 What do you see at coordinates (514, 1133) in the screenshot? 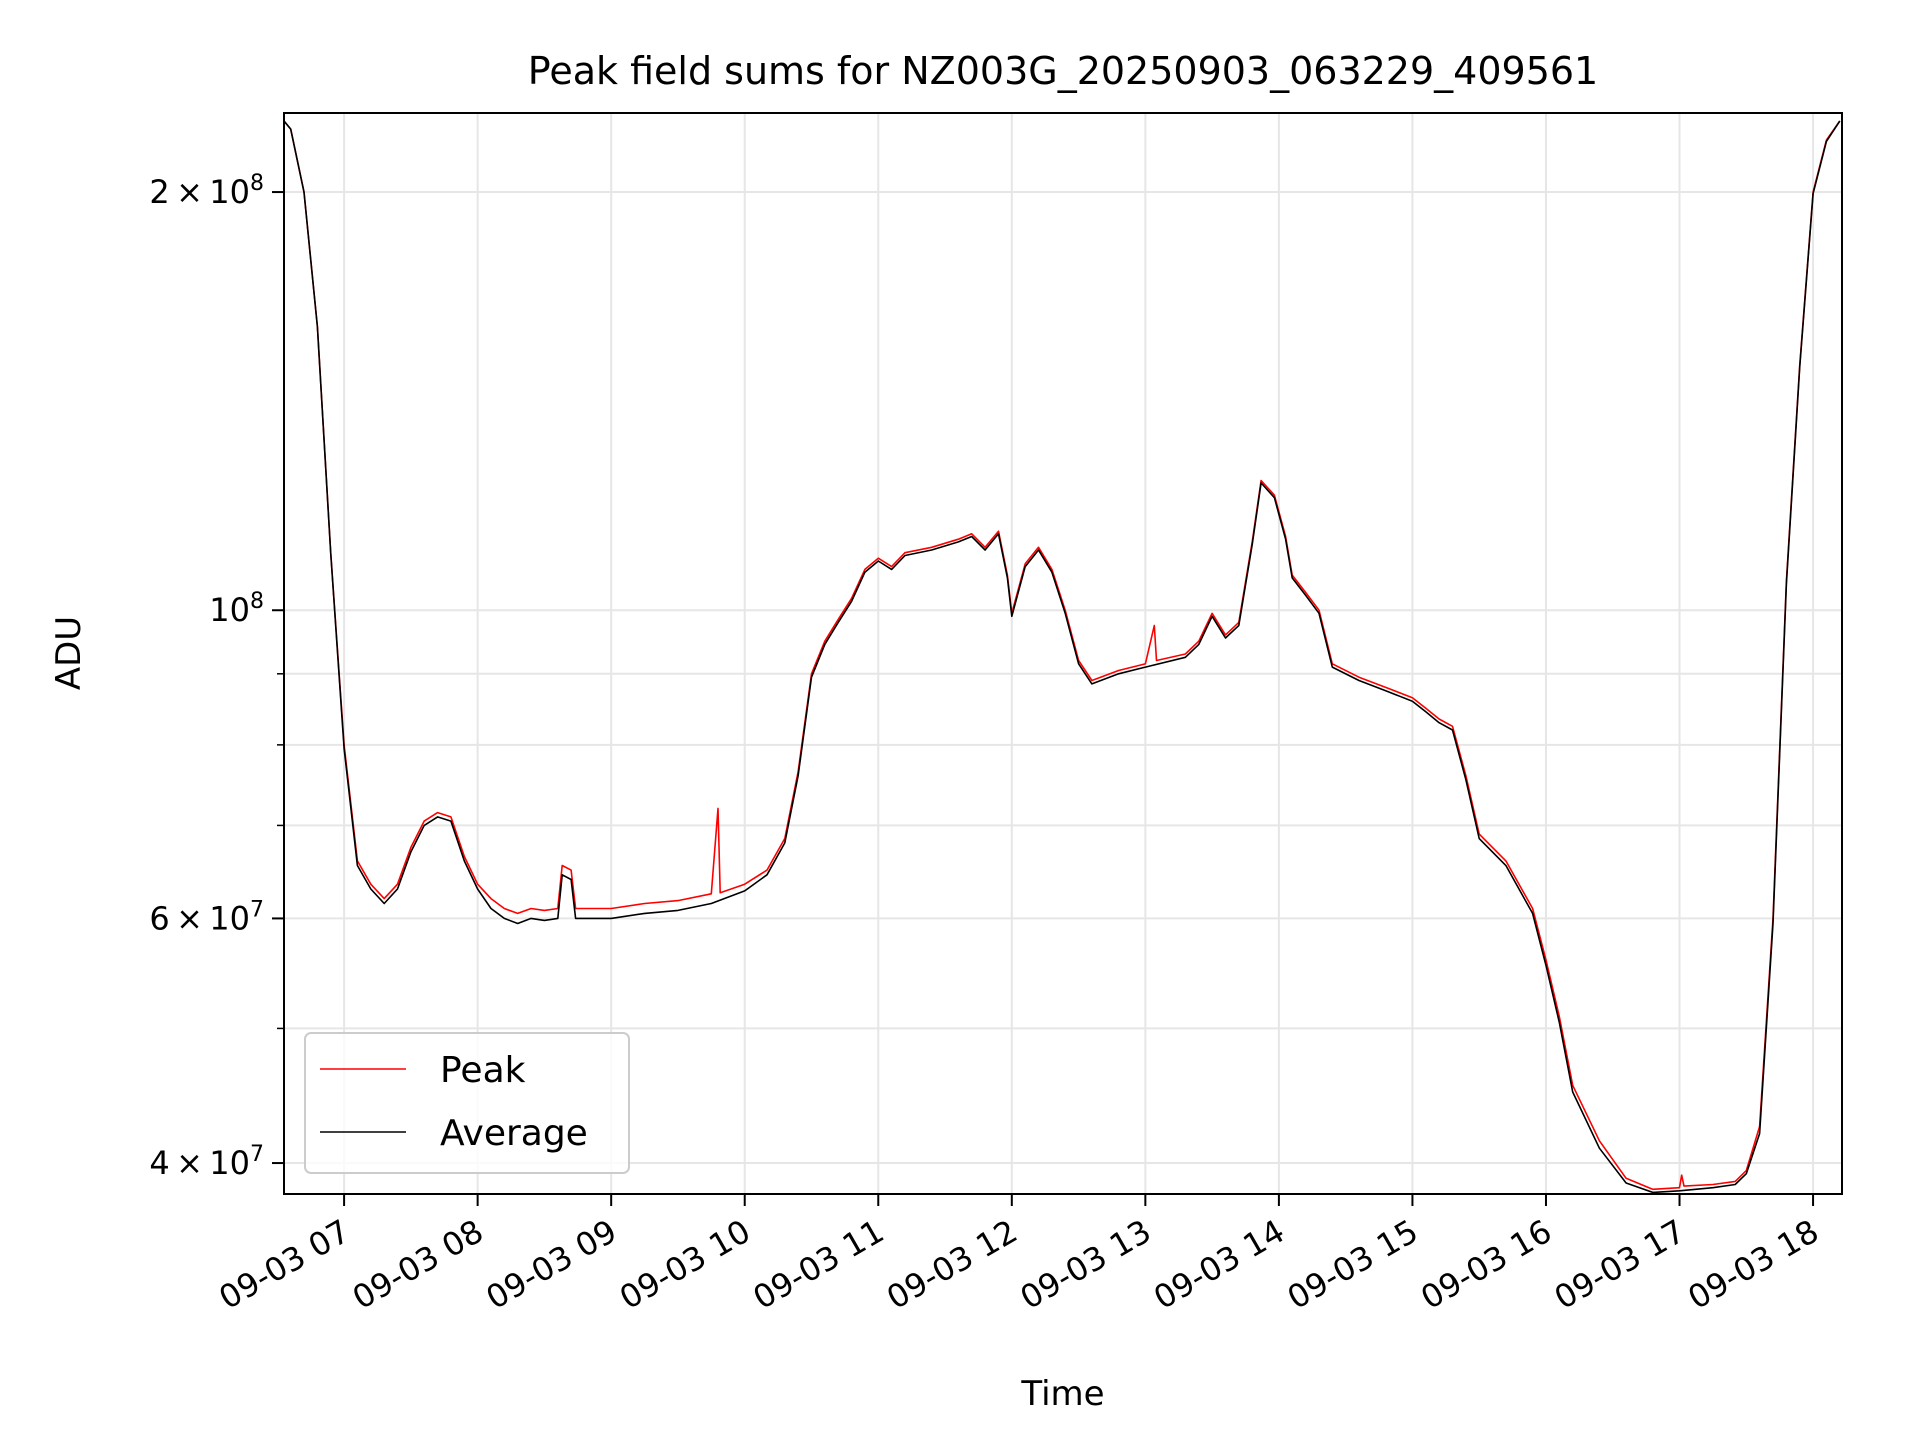
I see `legend-label-average: Average` at bounding box center [514, 1133].